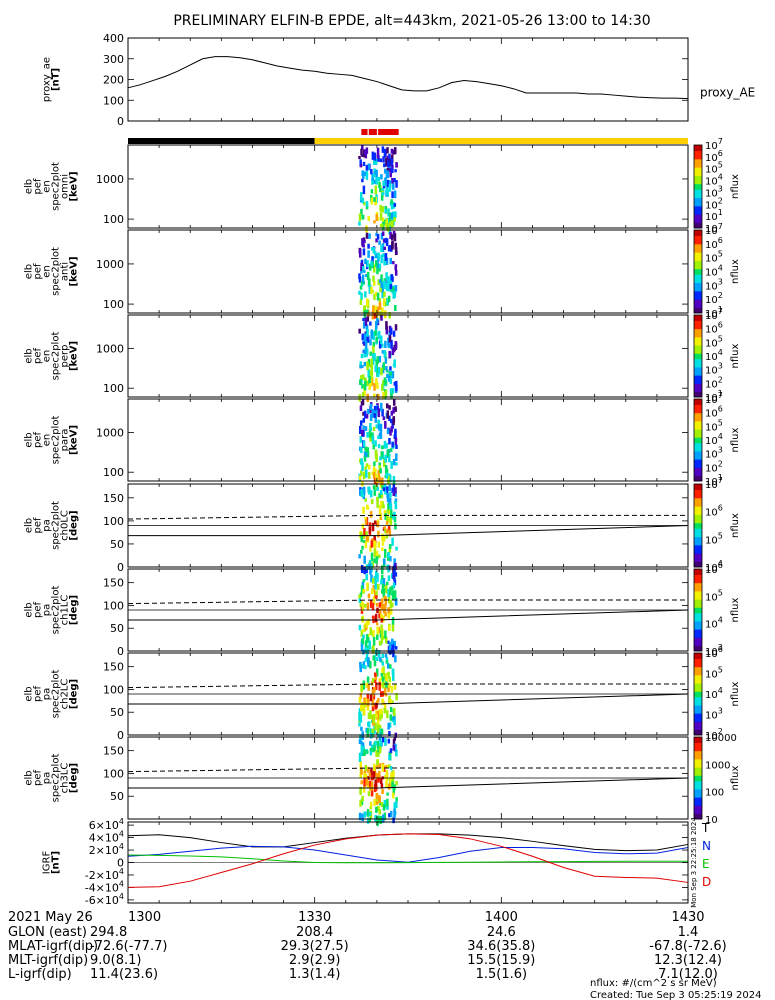  I want to click on y-tick-label: -2×10⁴, so click(104, 874).